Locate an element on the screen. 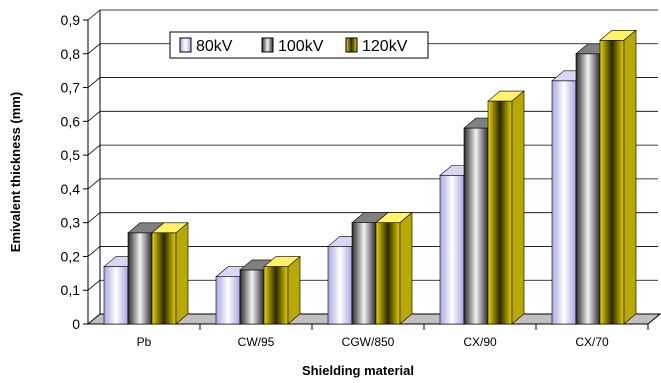 This screenshot has height=383, width=661. x-tick-label: CX/90 is located at coordinates (480, 342).